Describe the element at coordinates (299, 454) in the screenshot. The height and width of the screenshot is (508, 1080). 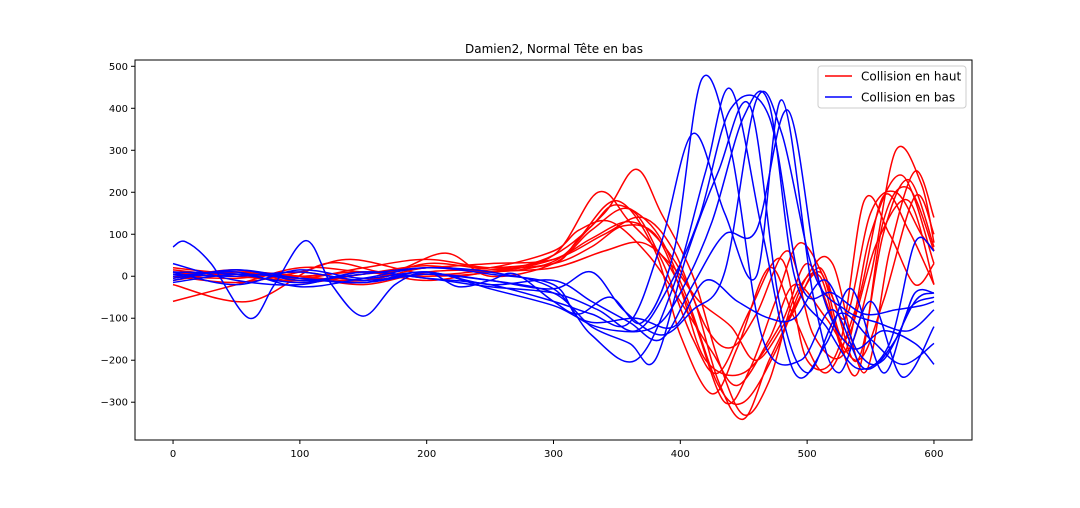
I see `x-tick-label: 100` at that location.